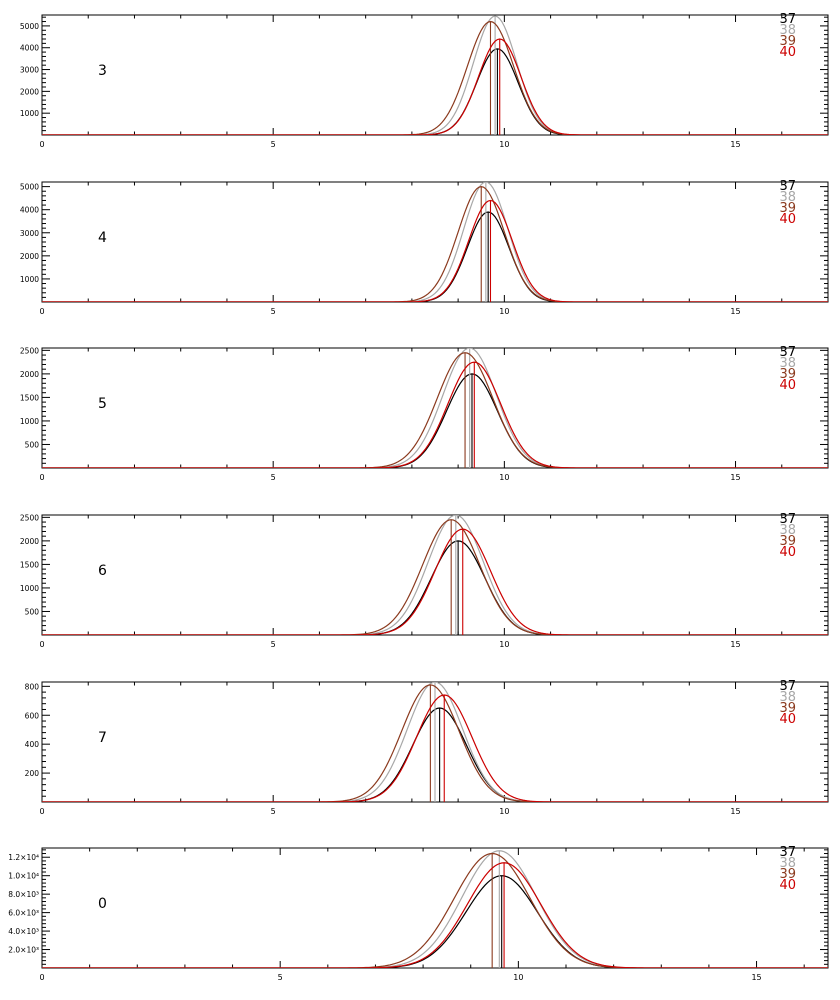 Image resolution: width=840 pixels, height=1000 pixels. I want to click on panel-label: 5, so click(102, 404).